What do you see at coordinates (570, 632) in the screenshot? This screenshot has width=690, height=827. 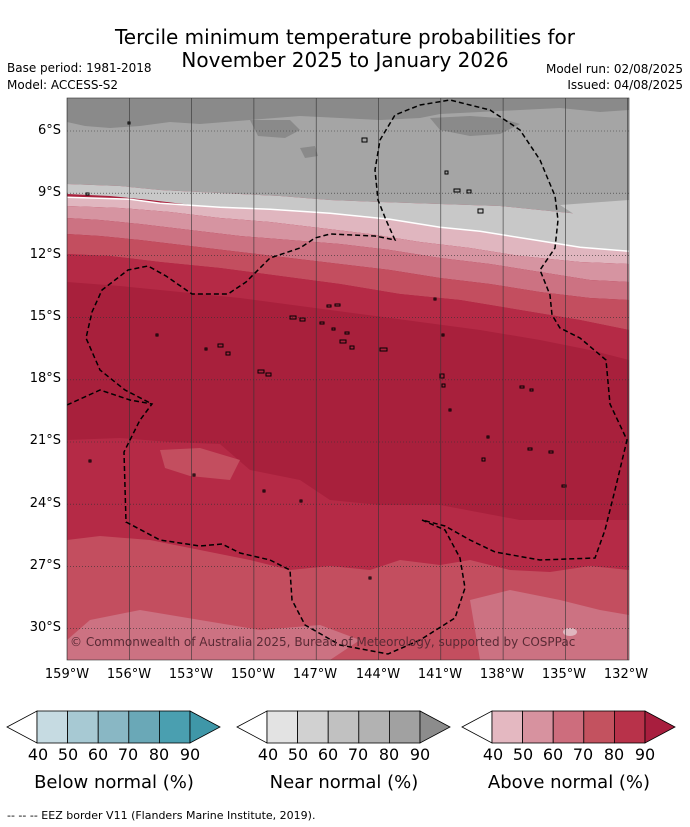 I see `above-40-patch` at bounding box center [570, 632].